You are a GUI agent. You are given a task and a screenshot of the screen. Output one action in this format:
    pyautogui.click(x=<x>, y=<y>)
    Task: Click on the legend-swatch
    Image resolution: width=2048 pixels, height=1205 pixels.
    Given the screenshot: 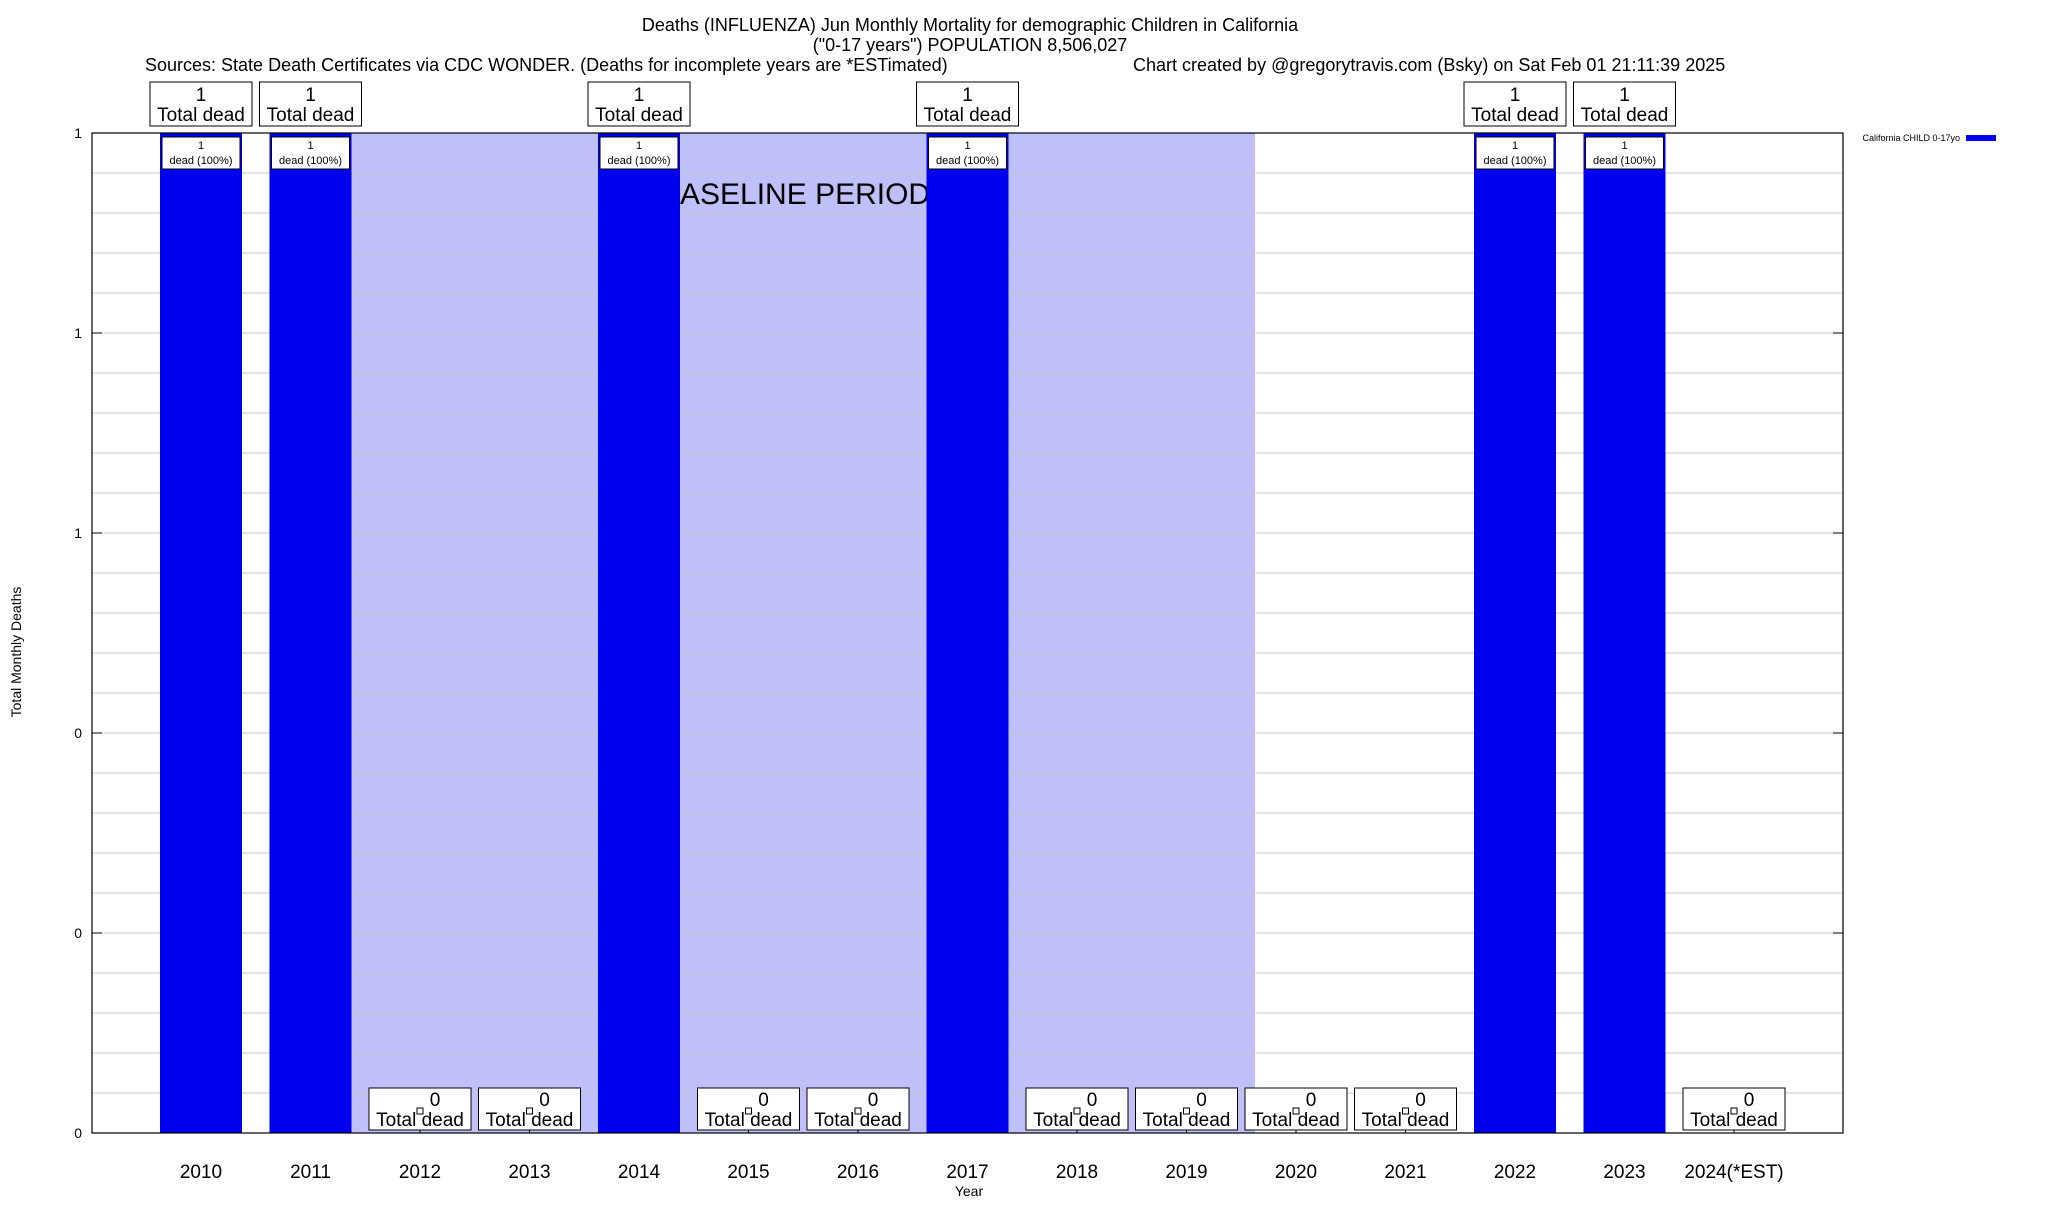 What is the action you would take?
    pyautogui.click(x=1981, y=138)
    